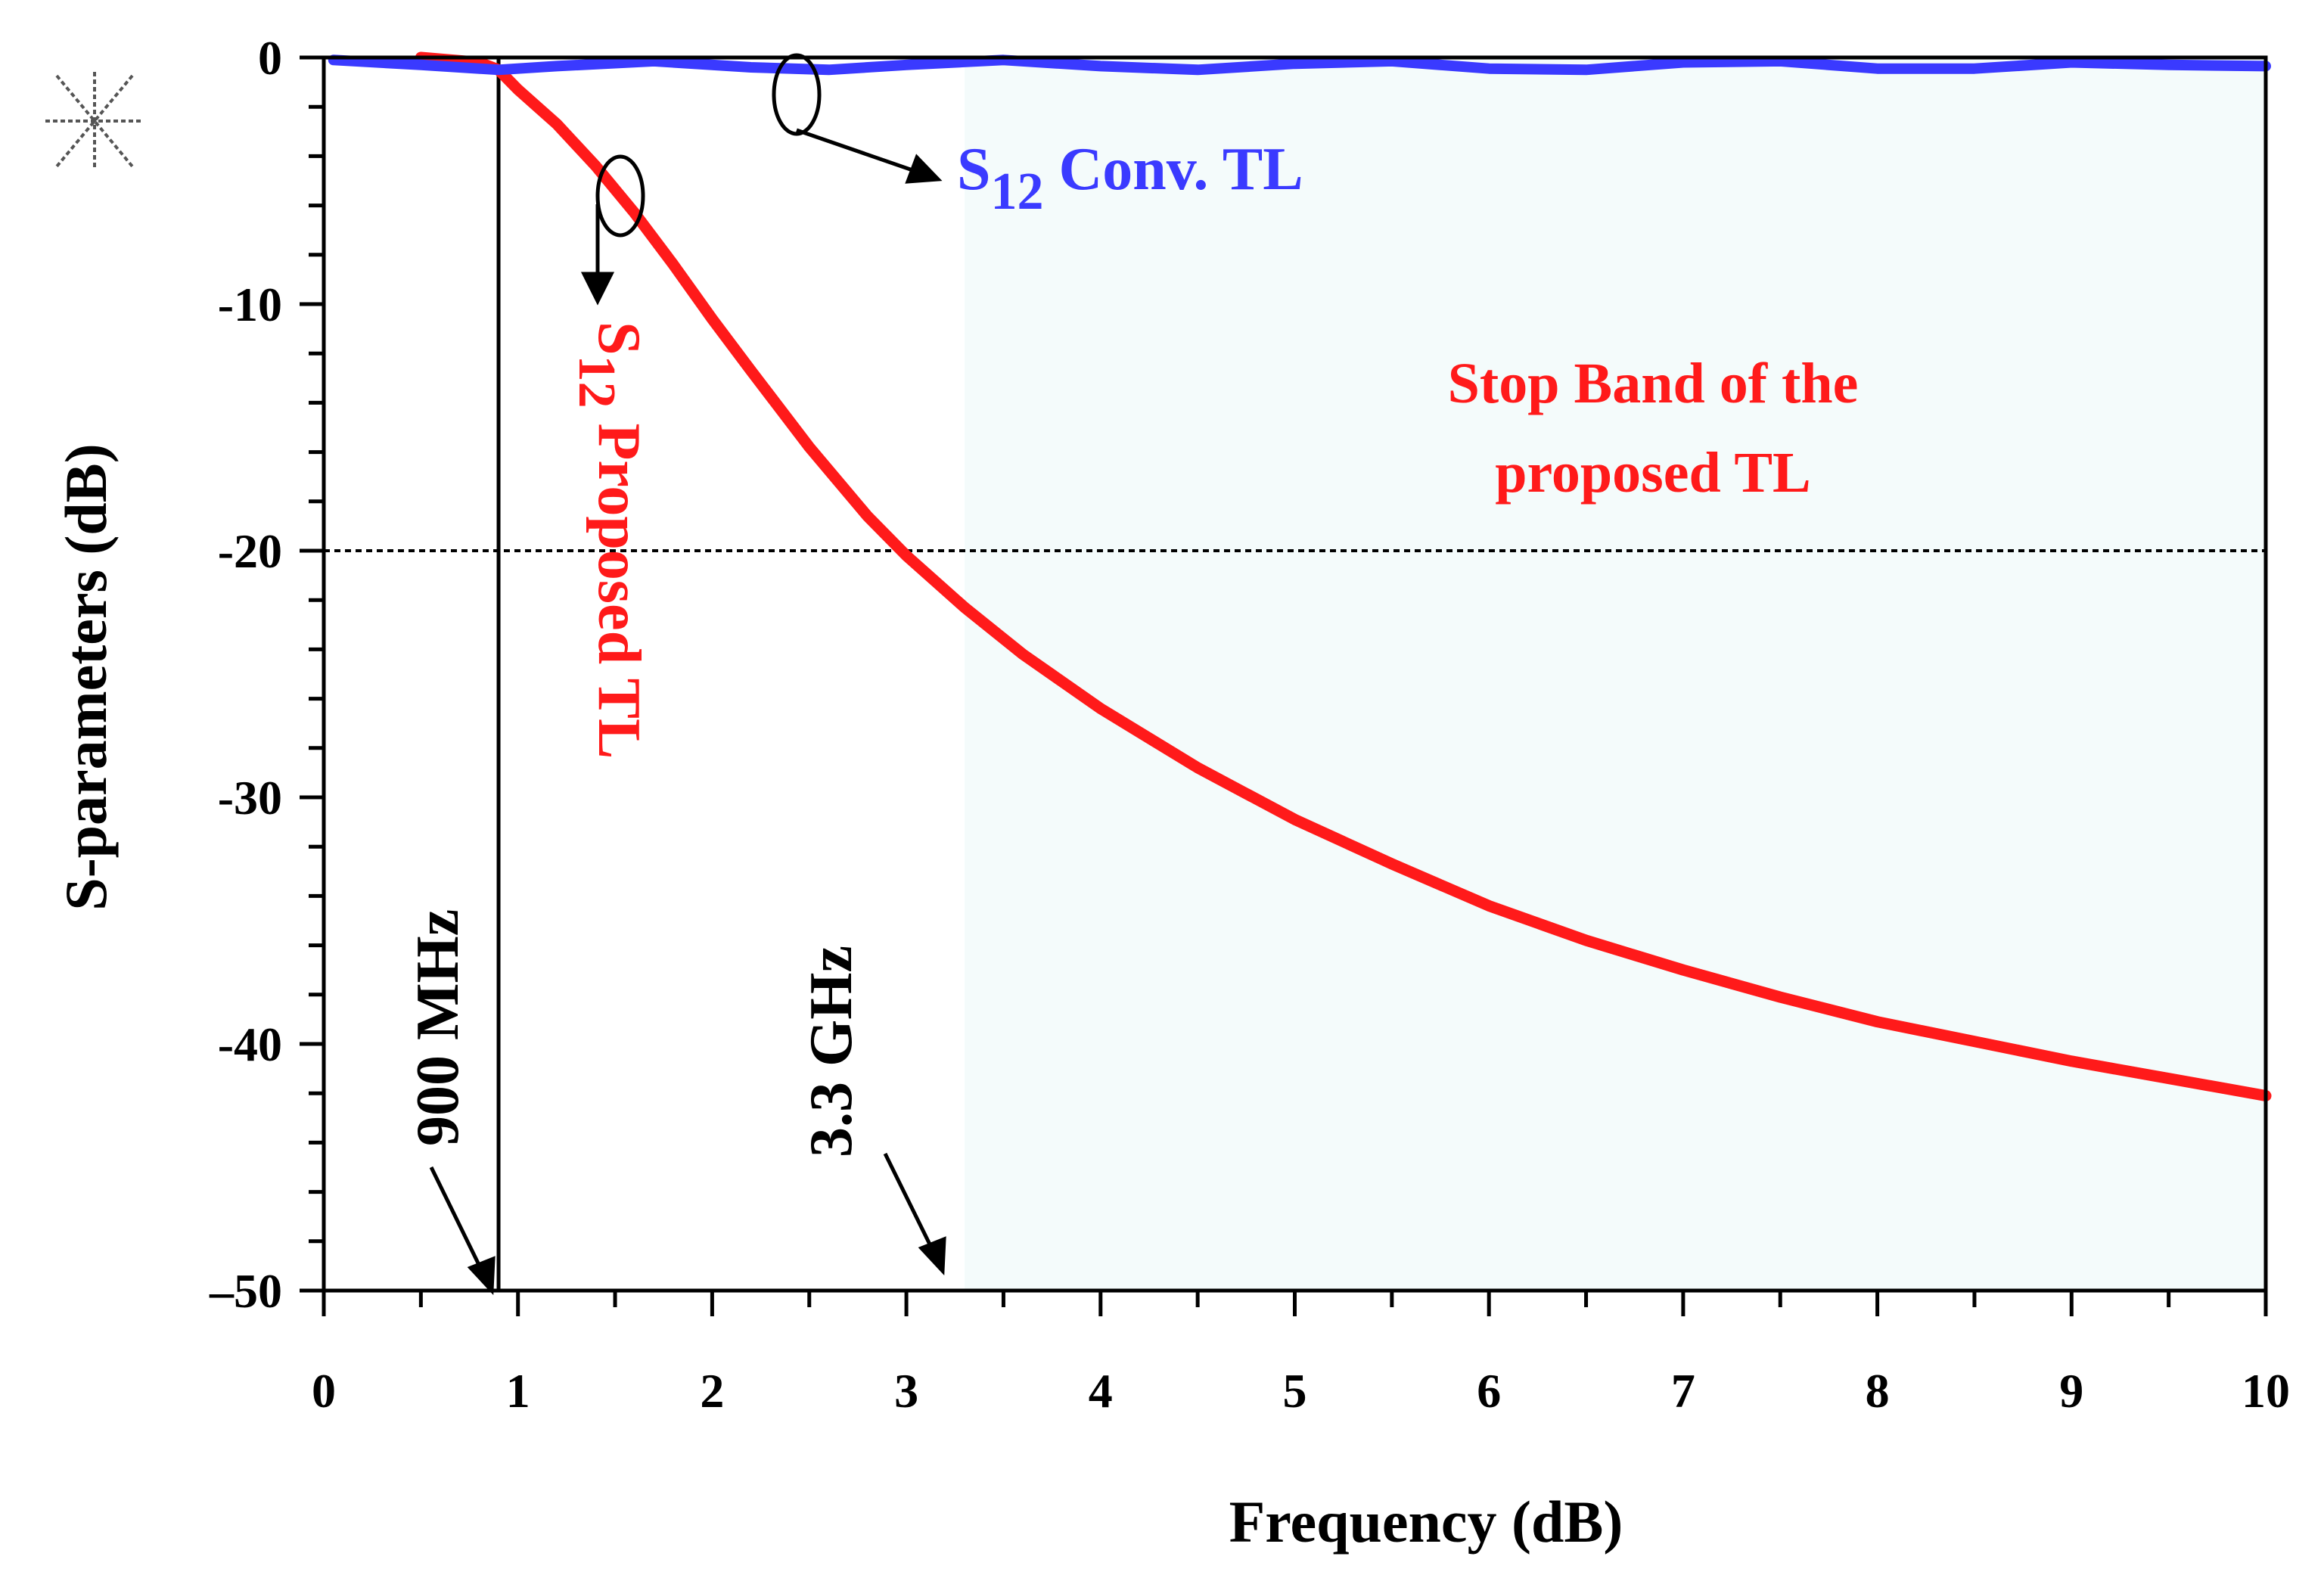 This screenshot has width=2324, height=1575. Describe the element at coordinates (797, 94) in the screenshot. I see `callout-ellipse-conv` at that location.